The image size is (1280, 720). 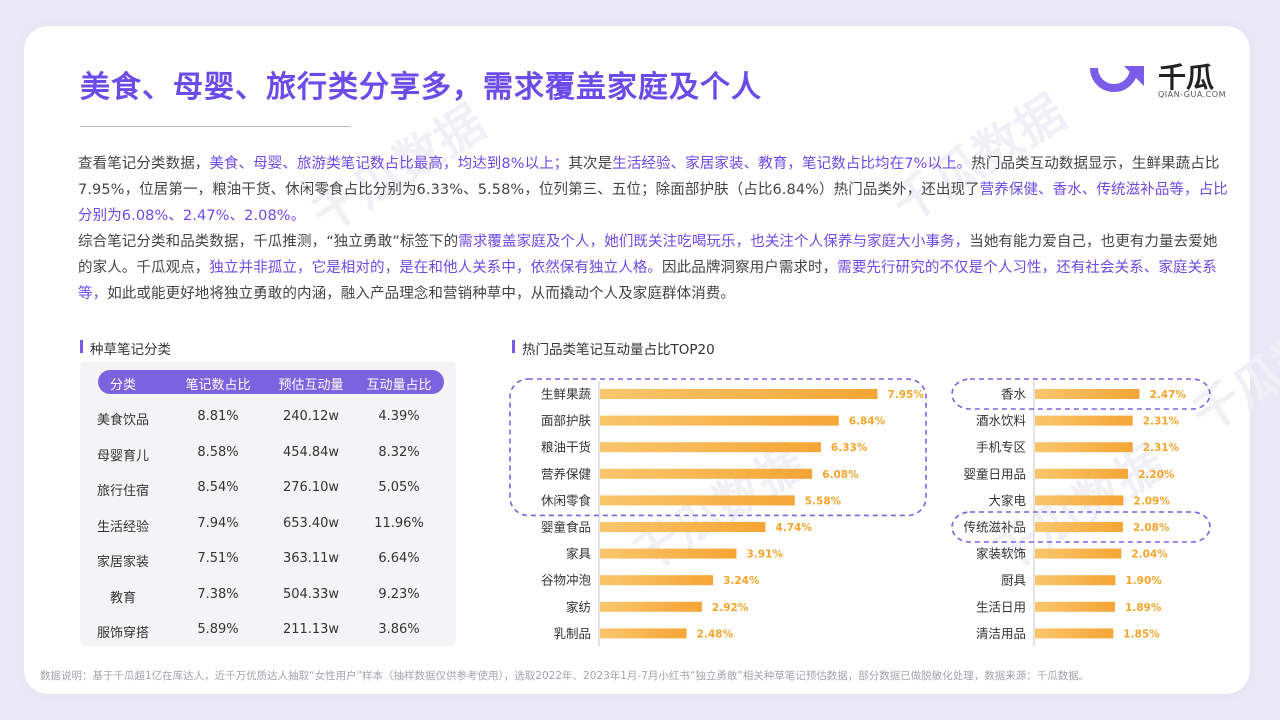 I want to click on bar-value-label: 1.89%, so click(x=1143, y=608).